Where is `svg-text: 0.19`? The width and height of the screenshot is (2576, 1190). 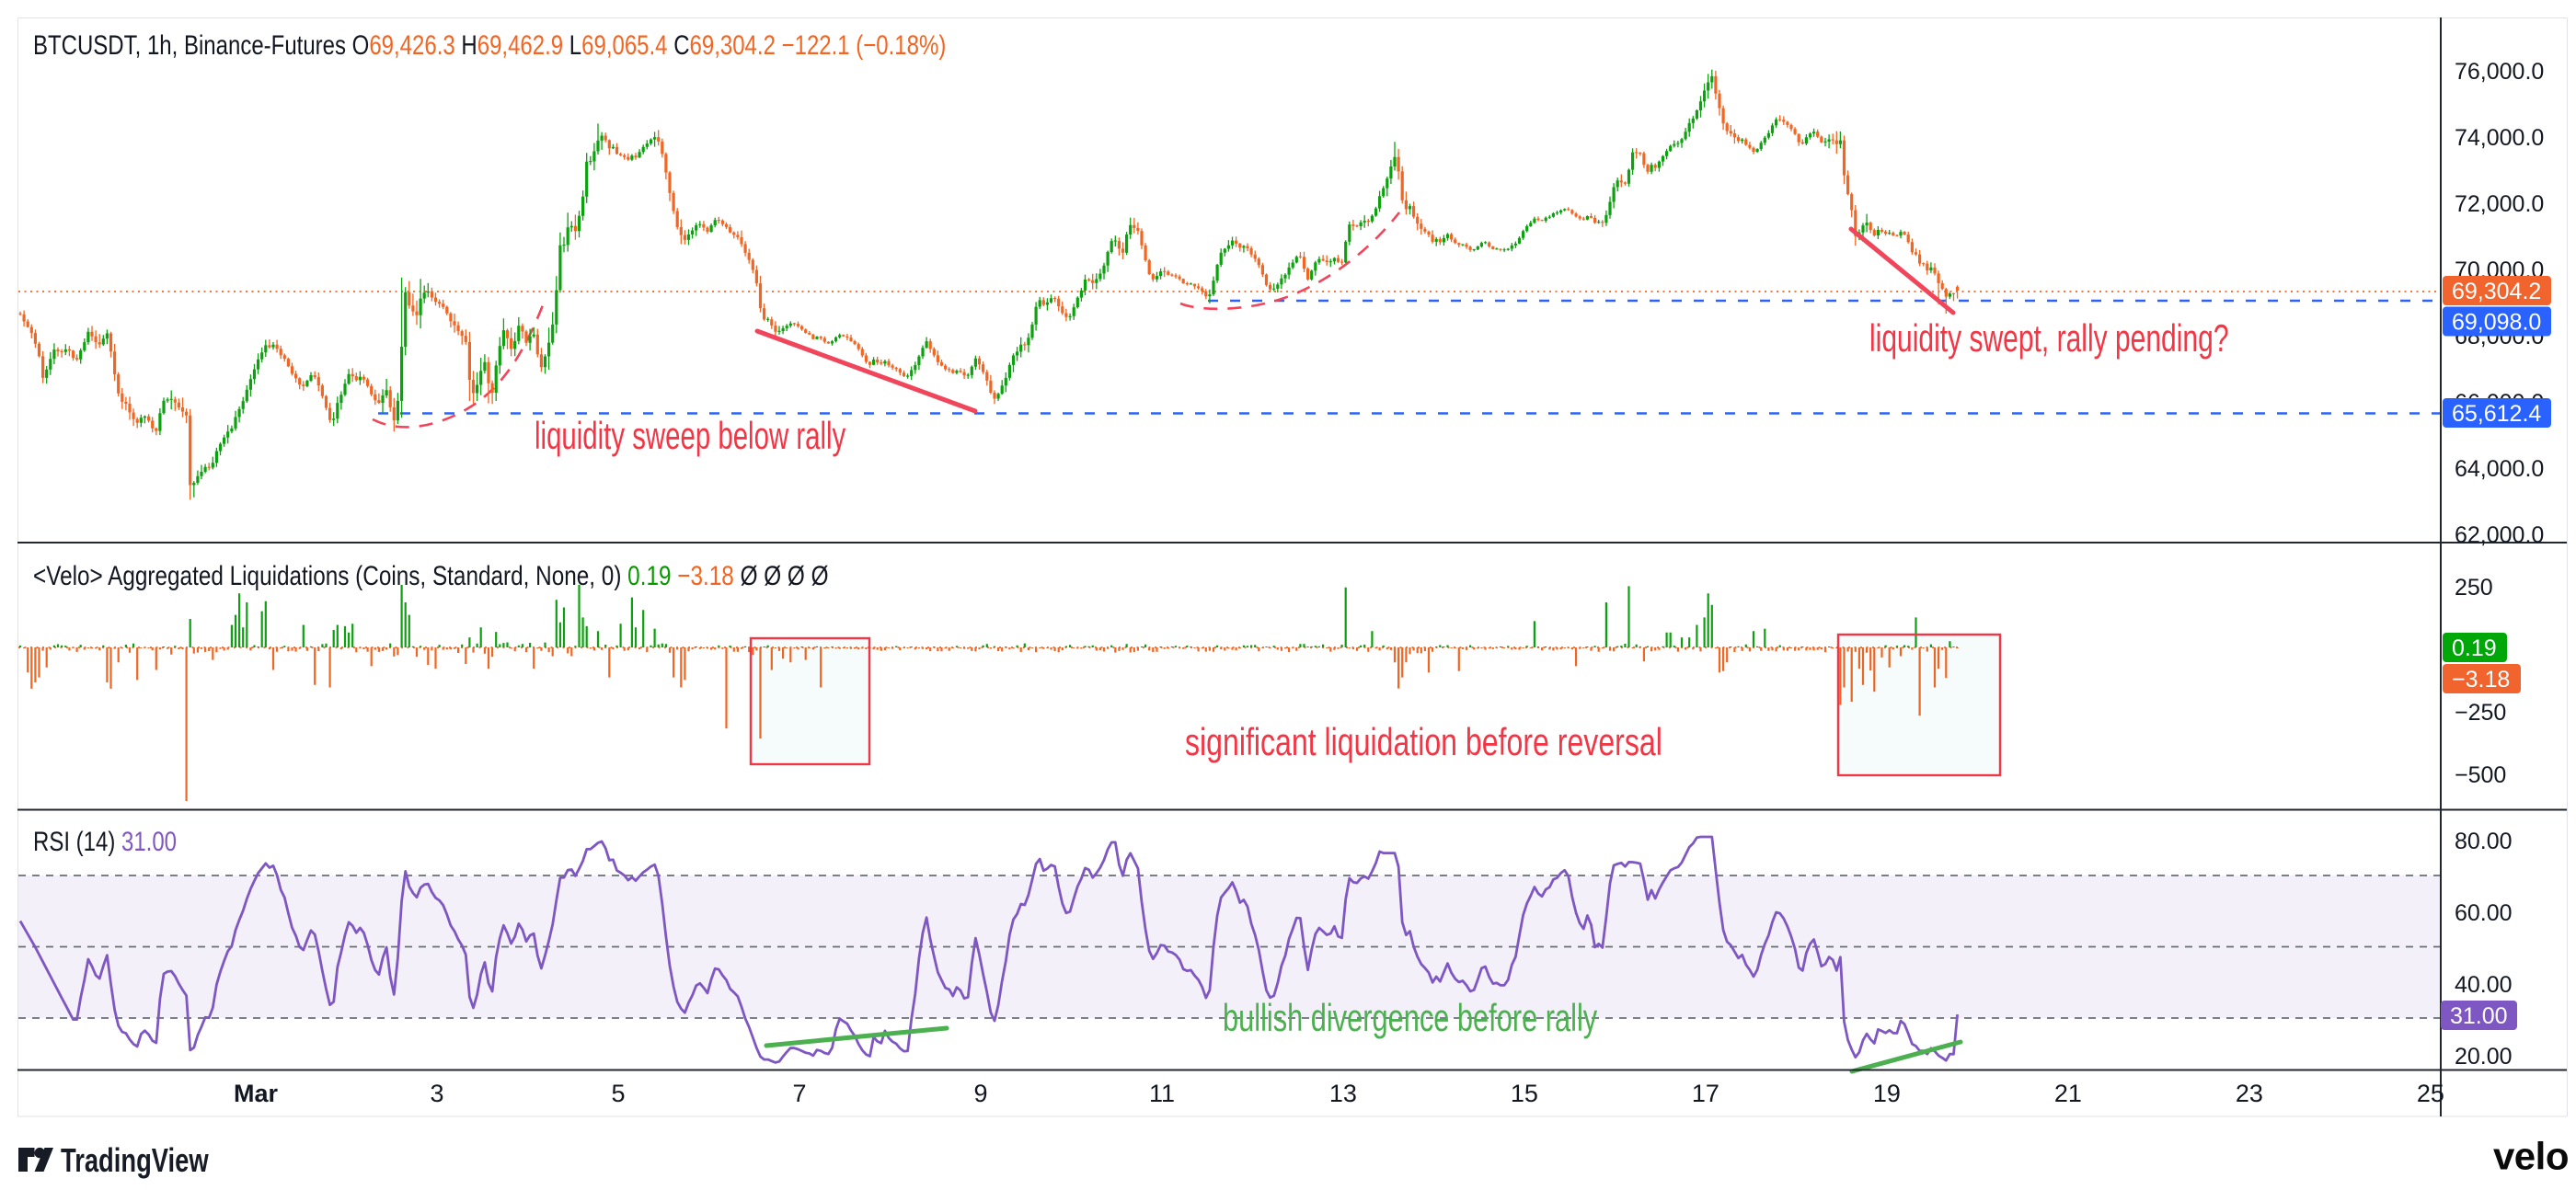 svg-text: 0.19 is located at coordinates (2474, 648).